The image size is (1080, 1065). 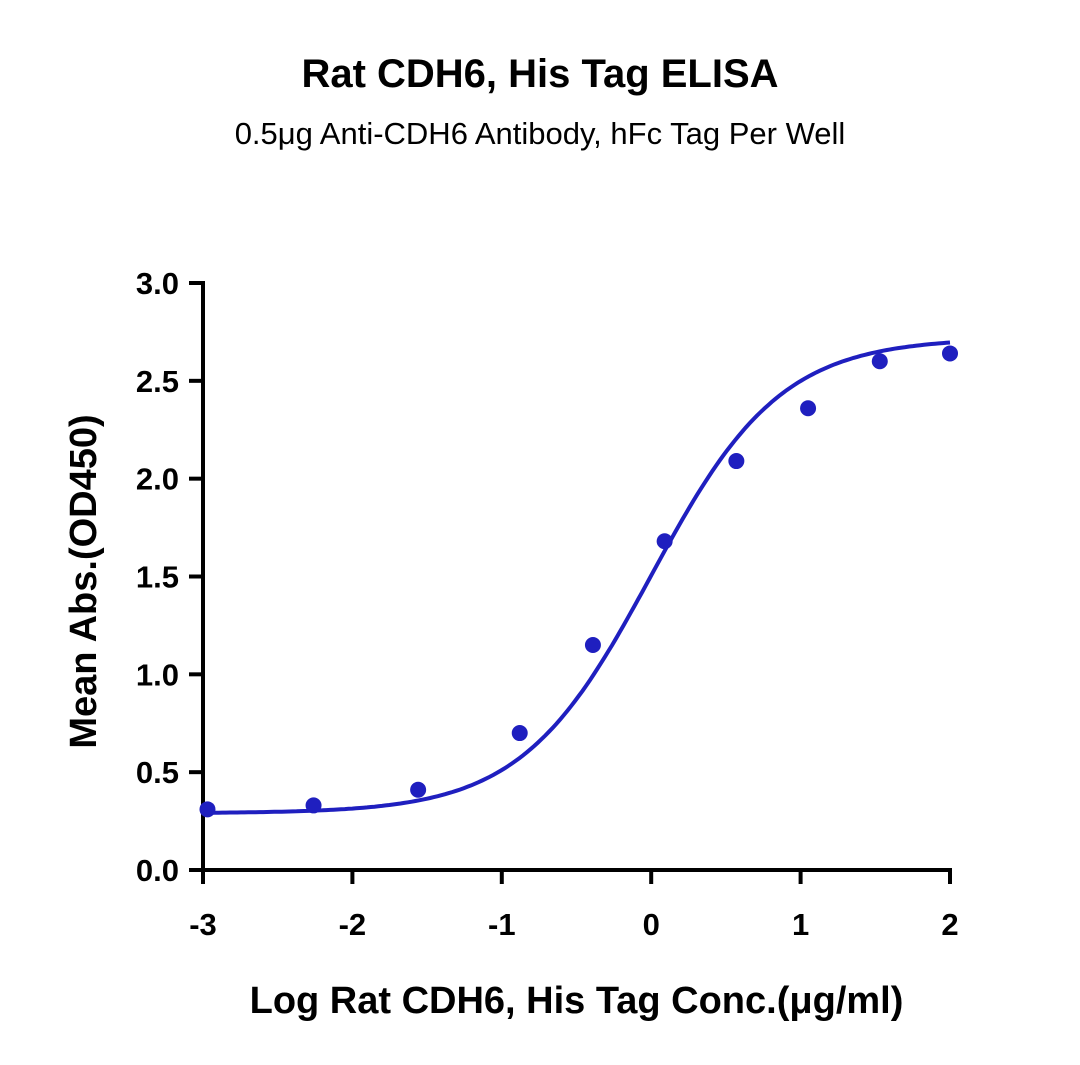 What do you see at coordinates (353, 924) in the screenshot?
I see `x-tick-label: -2` at bounding box center [353, 924].